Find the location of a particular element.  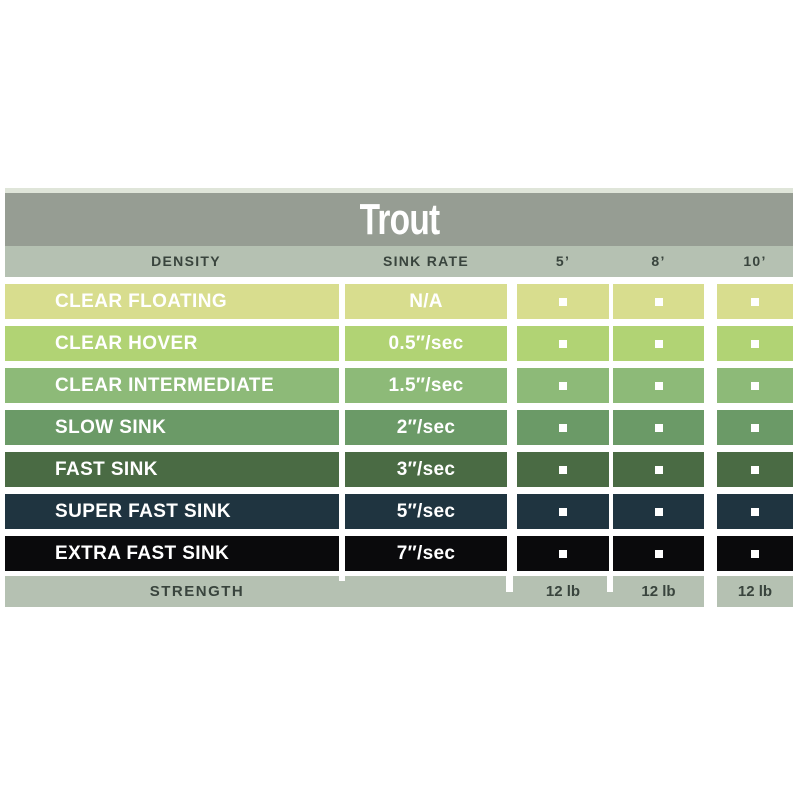

column-header-density: DENSITY is located at coordinates (186, 261).